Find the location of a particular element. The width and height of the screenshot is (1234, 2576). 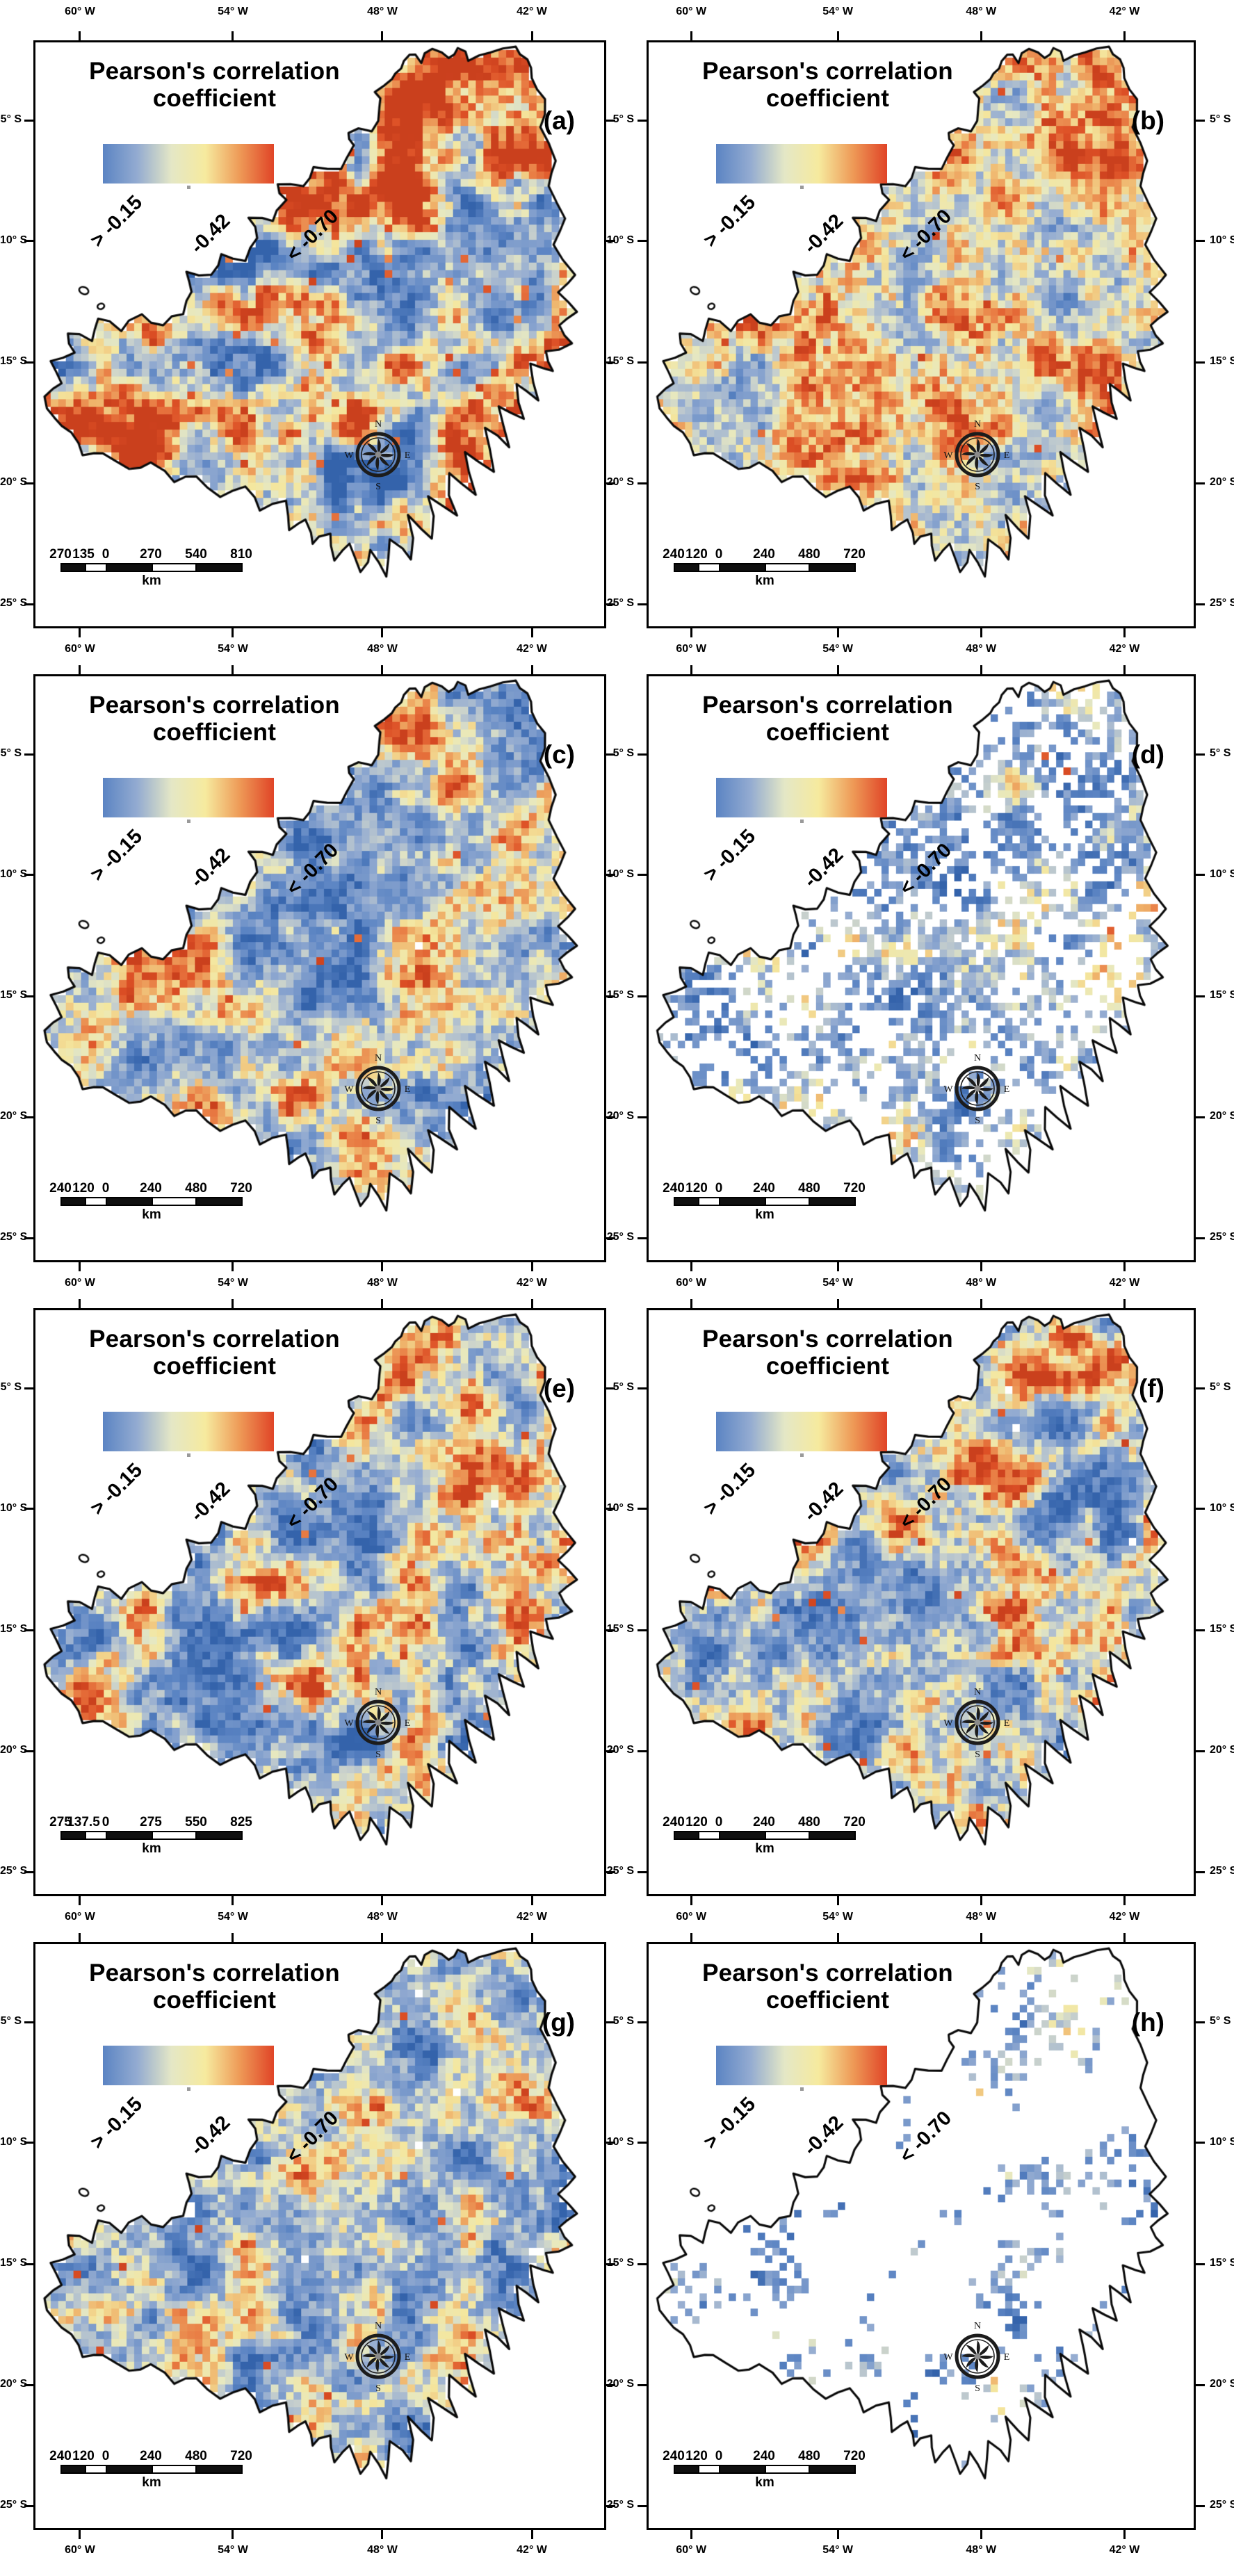

scale-number: 720 is located at coordinates (241, 1188).